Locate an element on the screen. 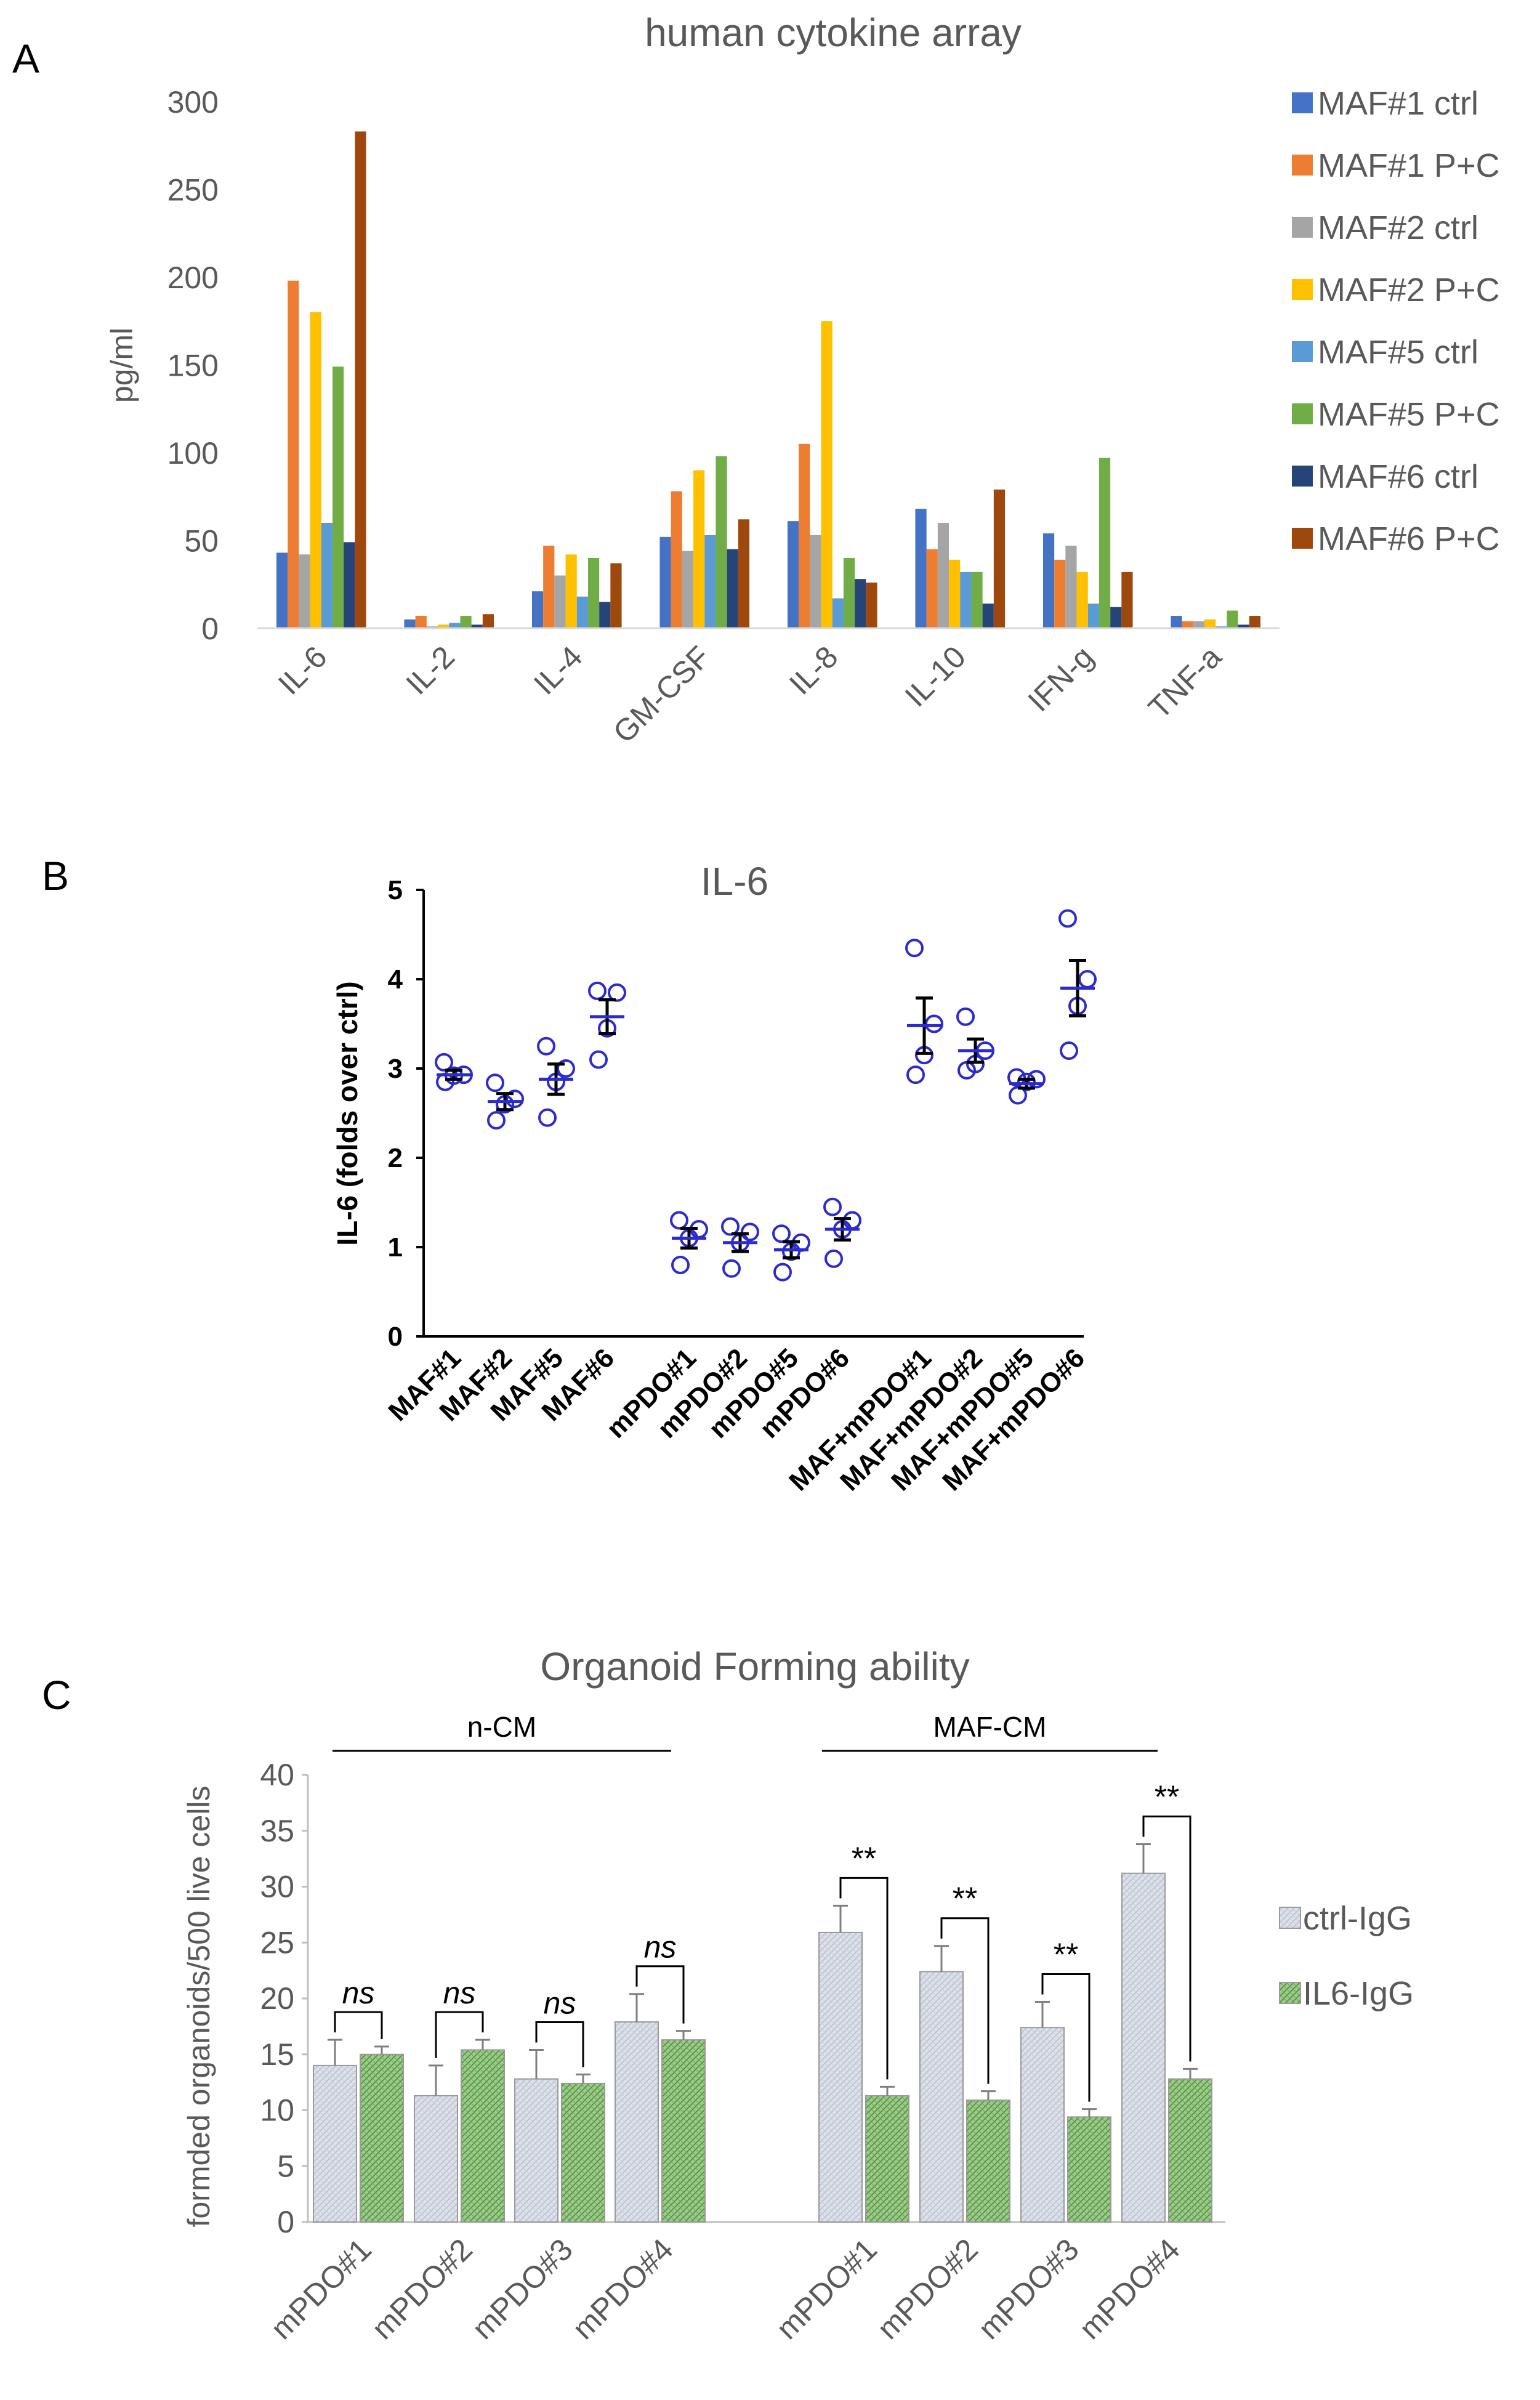 The width and height of the screenshot is (1540, 2400). chart-a-ytick-200: 200 is located at coordinates (193, 278).